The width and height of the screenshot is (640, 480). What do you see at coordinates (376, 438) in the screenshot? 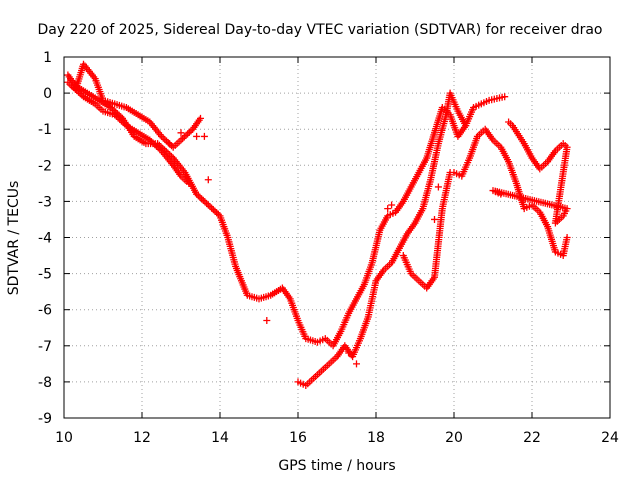
I see `x-tick-label: 18` at bounding box center [376, 438].